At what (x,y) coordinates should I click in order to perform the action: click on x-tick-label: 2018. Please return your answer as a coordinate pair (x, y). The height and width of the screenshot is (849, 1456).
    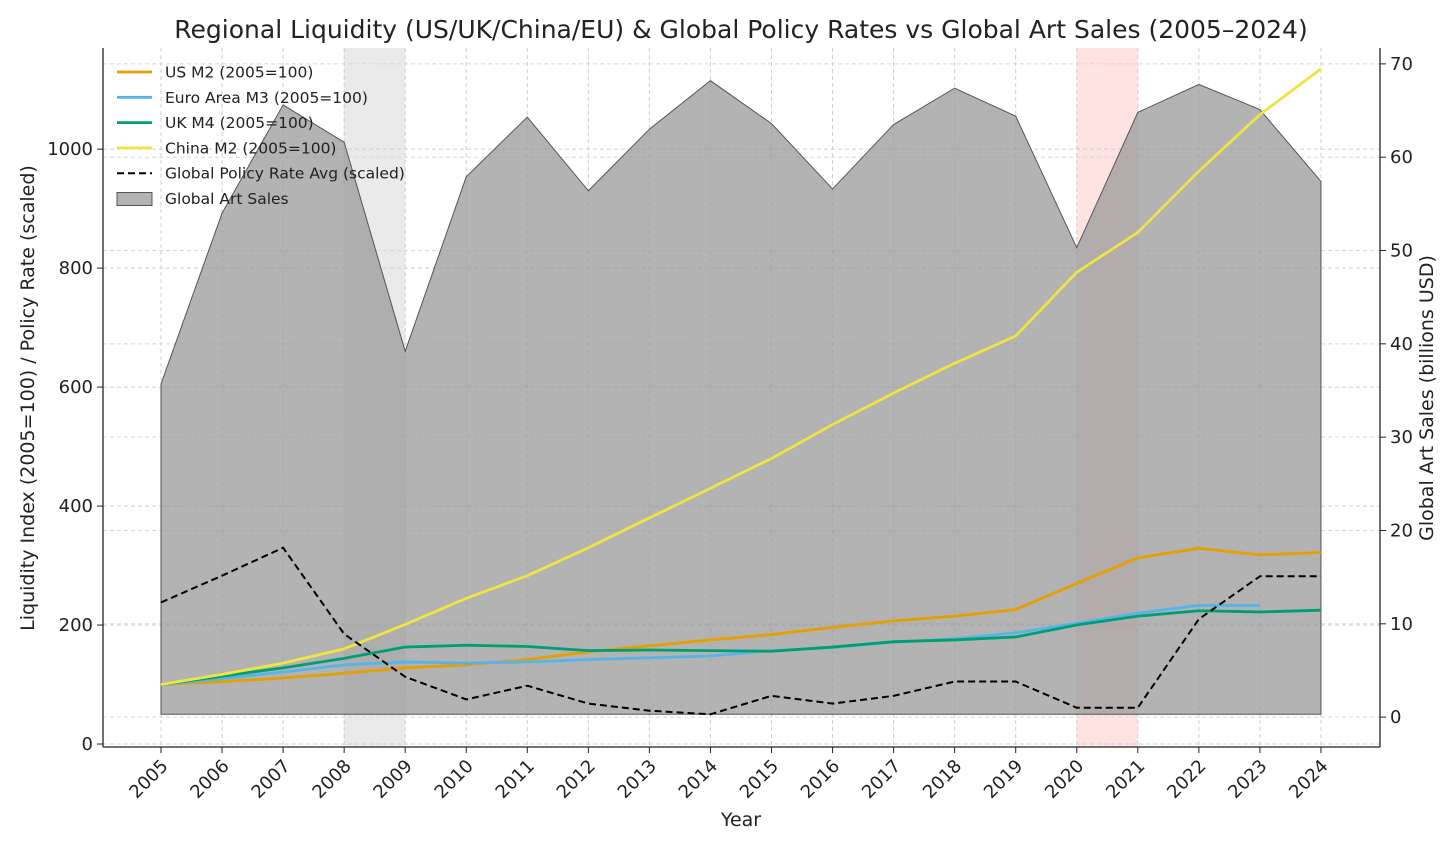
    Looking at the image, I should click on (942, 779).